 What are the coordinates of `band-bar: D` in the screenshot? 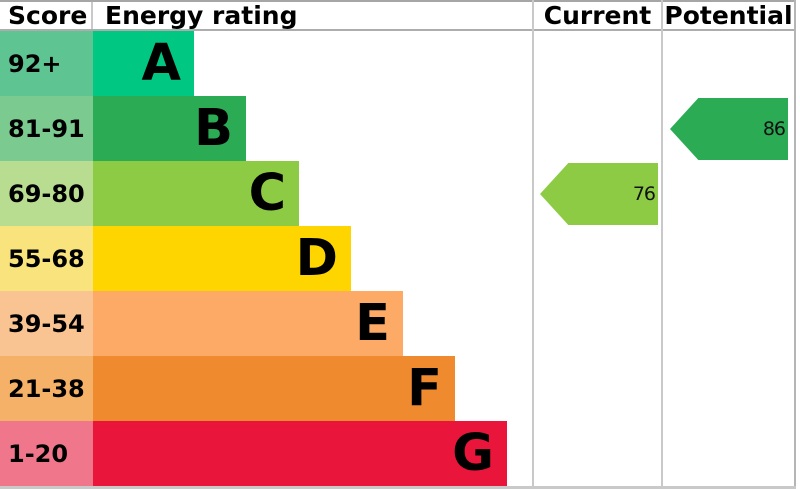 It's located at (222, 258).